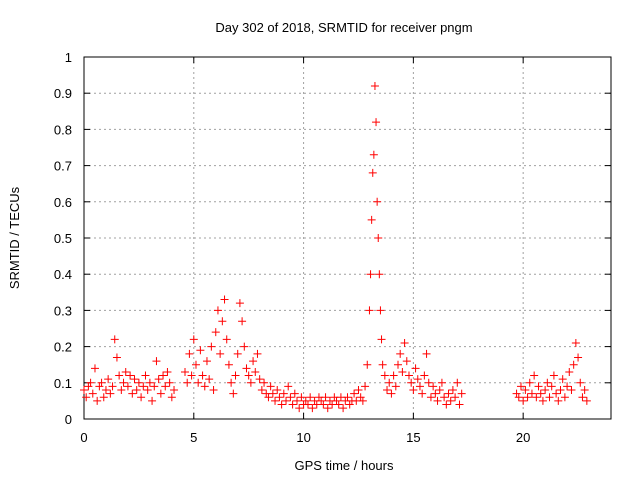 Image resolution: width=640 pixels, height=480 pixels. What do you see at coordinates (63, 383) in the screenshot?
I see `y-tick-label: 0.1` at bounding box center [63, 383].